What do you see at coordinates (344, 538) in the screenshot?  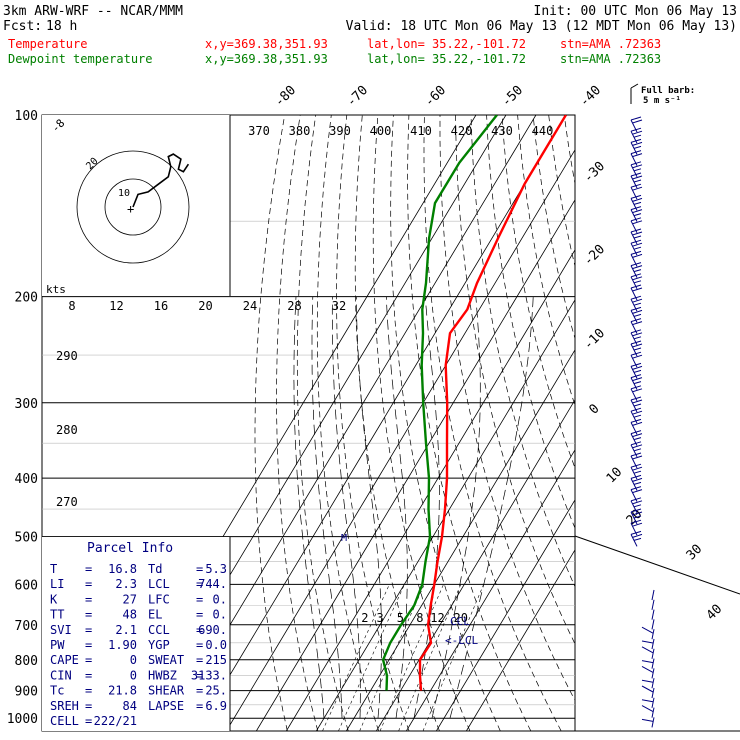 I see `mark-m-label: M` at bounding box center [344, 538].